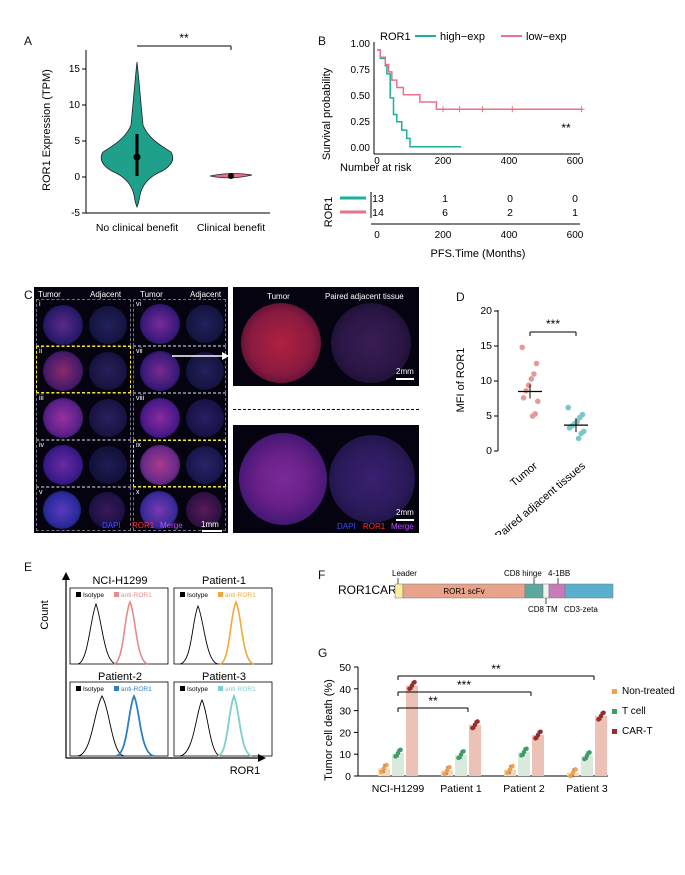 This screenshot has width=685, height=875. I want to click on mfi-significance: ***, so click(553, 324).